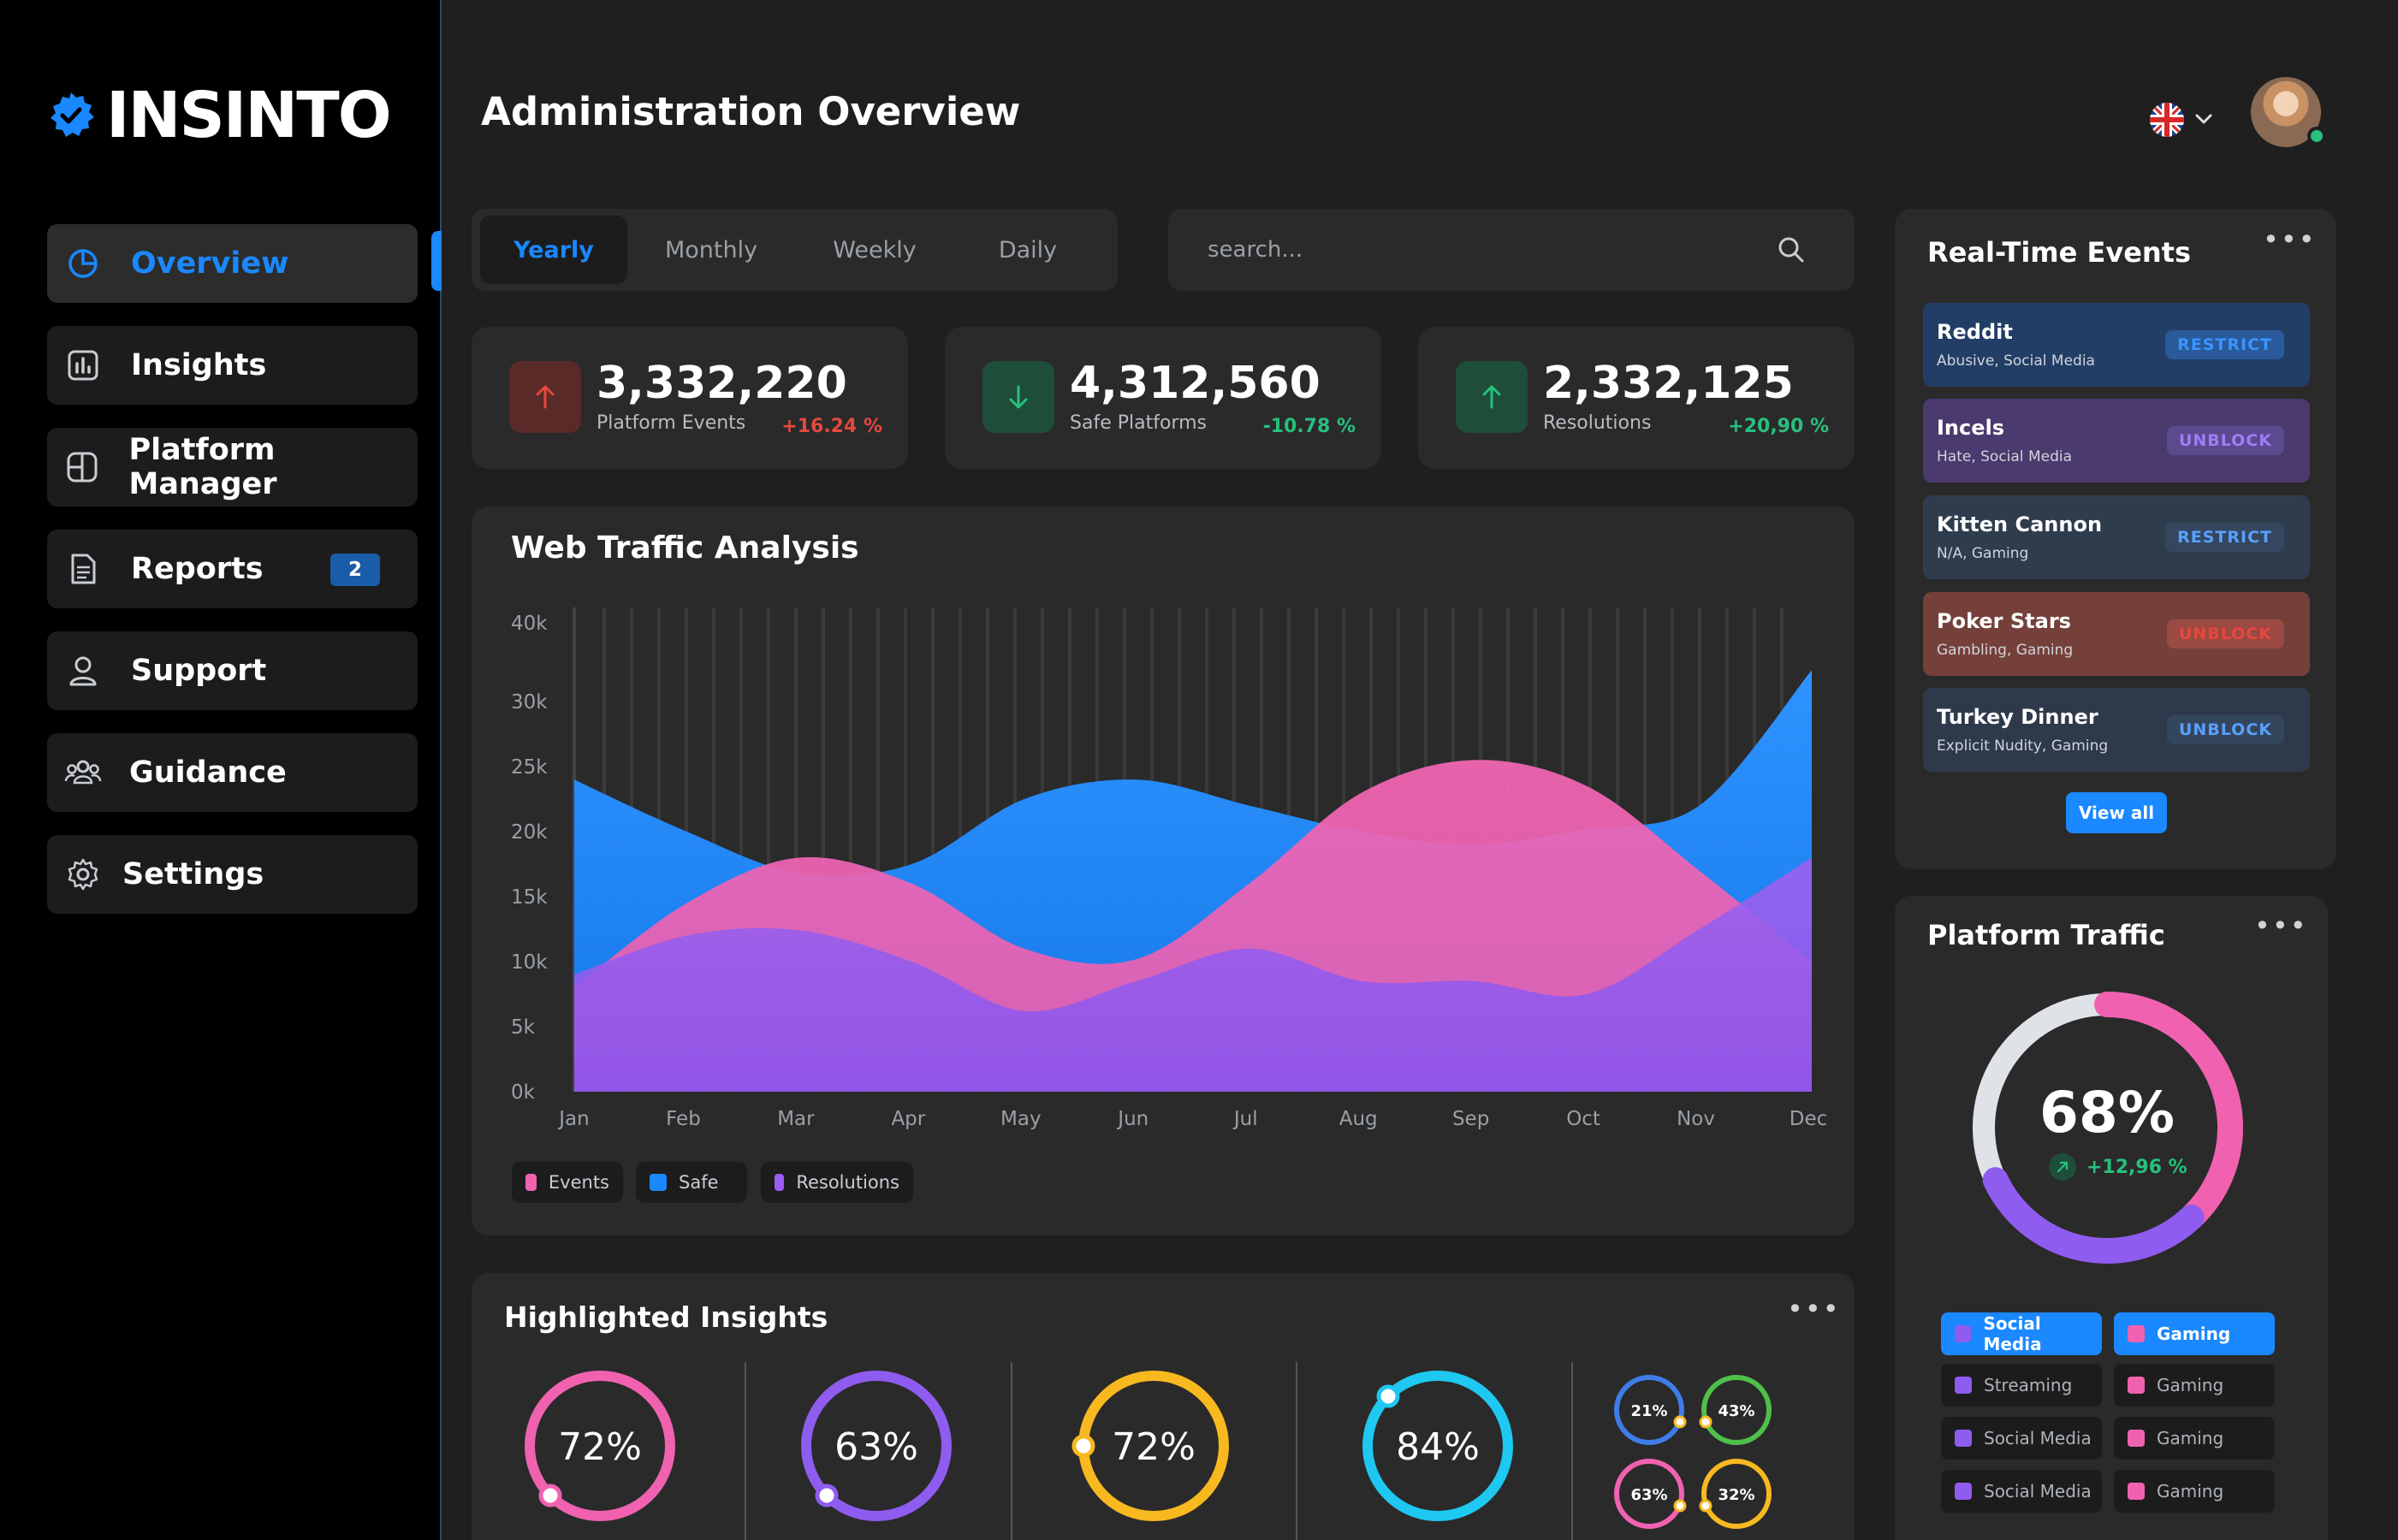 The width and height of the screenshot is (2398, 1540). I want to click on legend-item-safe: Safe, so click(691, 1182).